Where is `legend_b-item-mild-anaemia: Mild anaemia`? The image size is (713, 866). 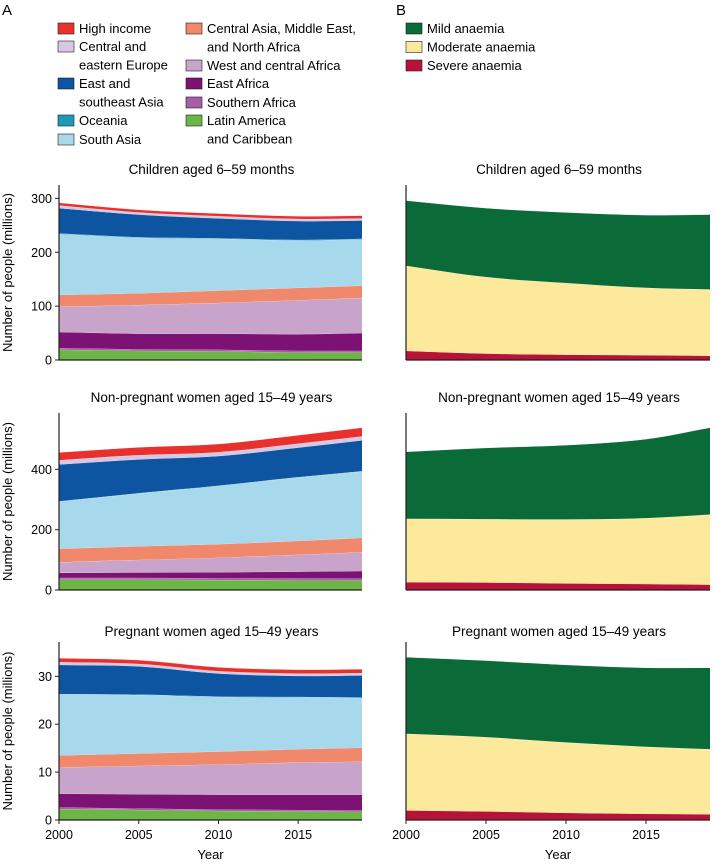
legend_b-item-mild-anaemia: Mild anaemia is located at coordinates (455, 28).